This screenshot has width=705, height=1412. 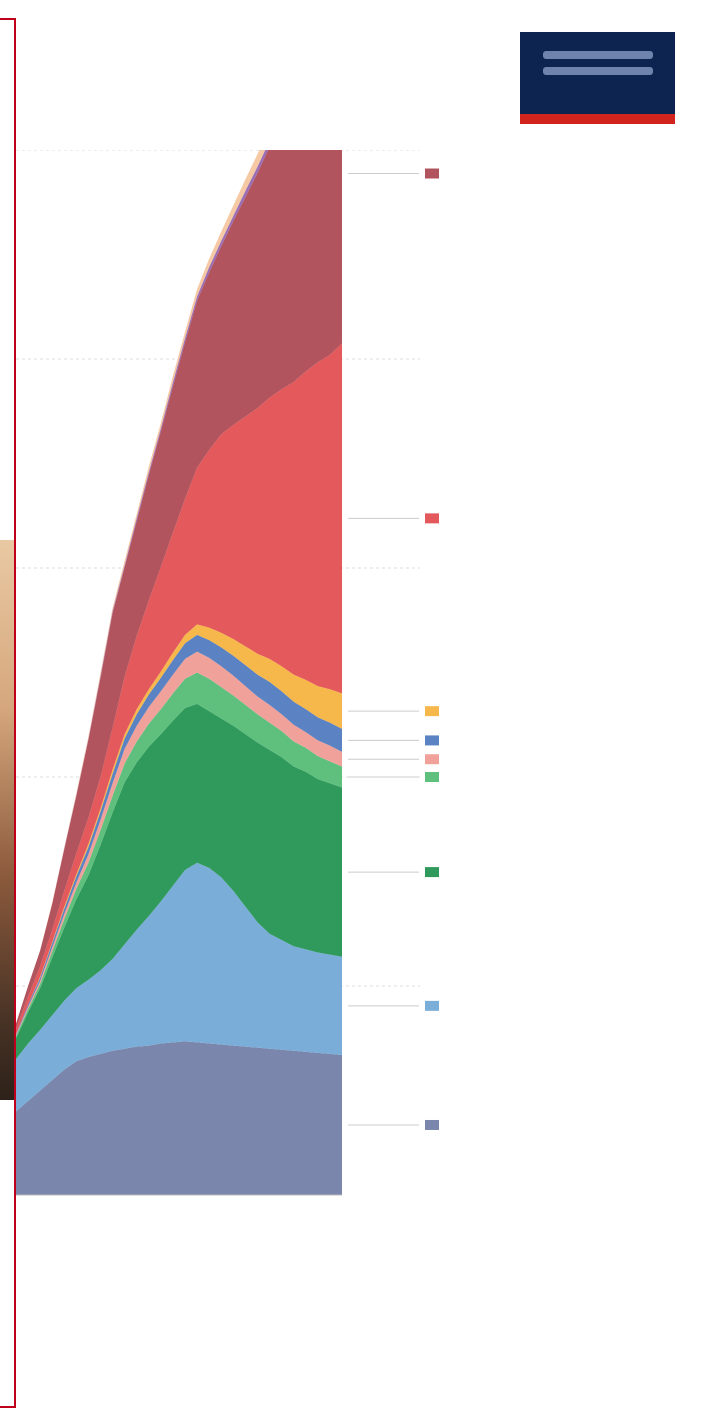 What do you see at coordinates (597, 73) in the screenshot?
I see `brand-logo-mark` at bounding box center [597, 73].